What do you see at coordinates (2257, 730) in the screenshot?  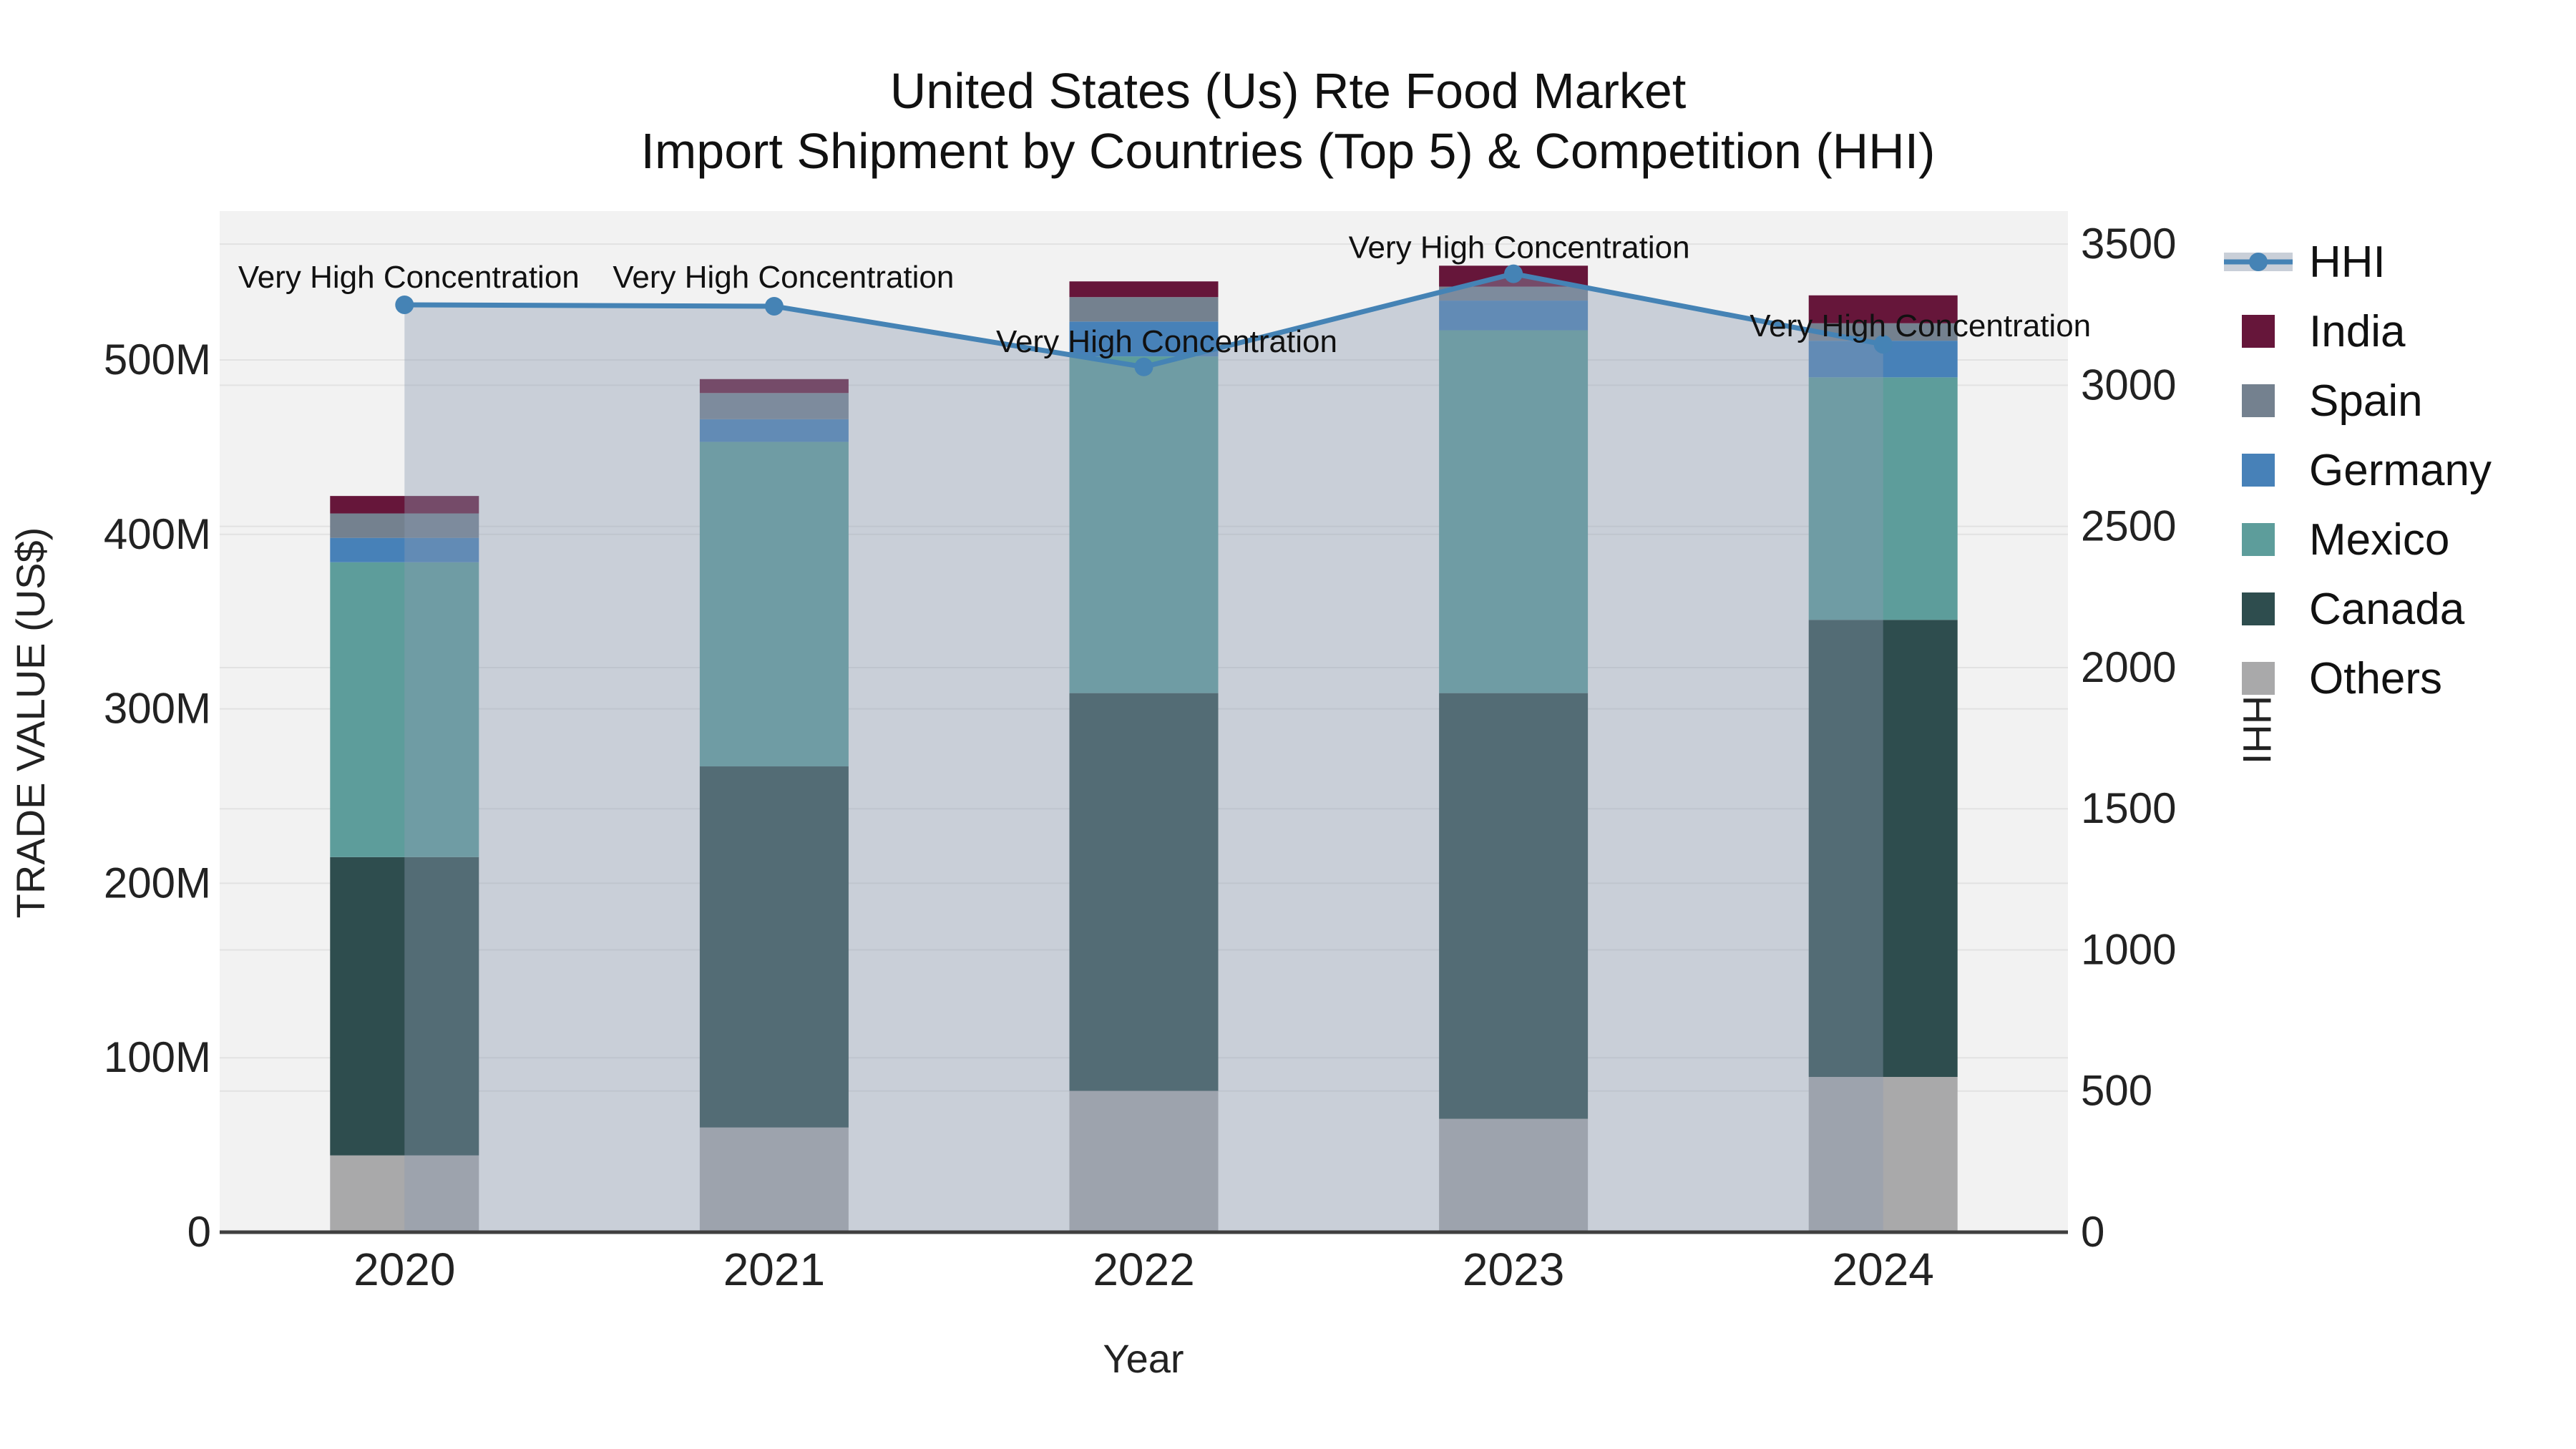 I see `y-right-axis-title: HHI` at bounding box center [2257, 730].